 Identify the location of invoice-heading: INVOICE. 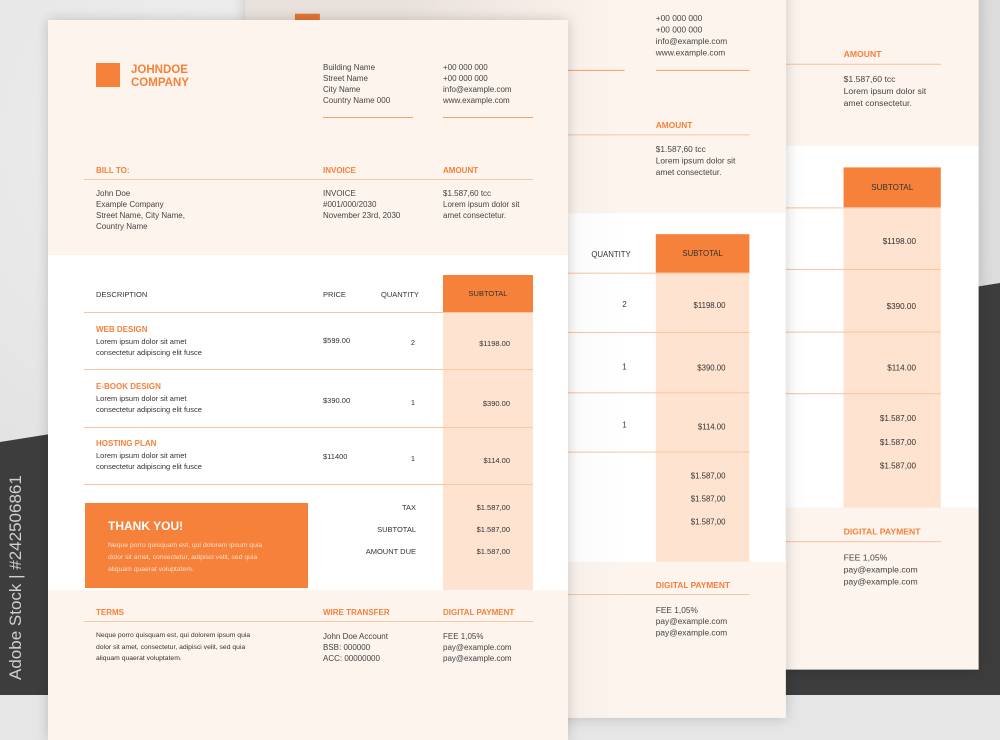
(339, 170).